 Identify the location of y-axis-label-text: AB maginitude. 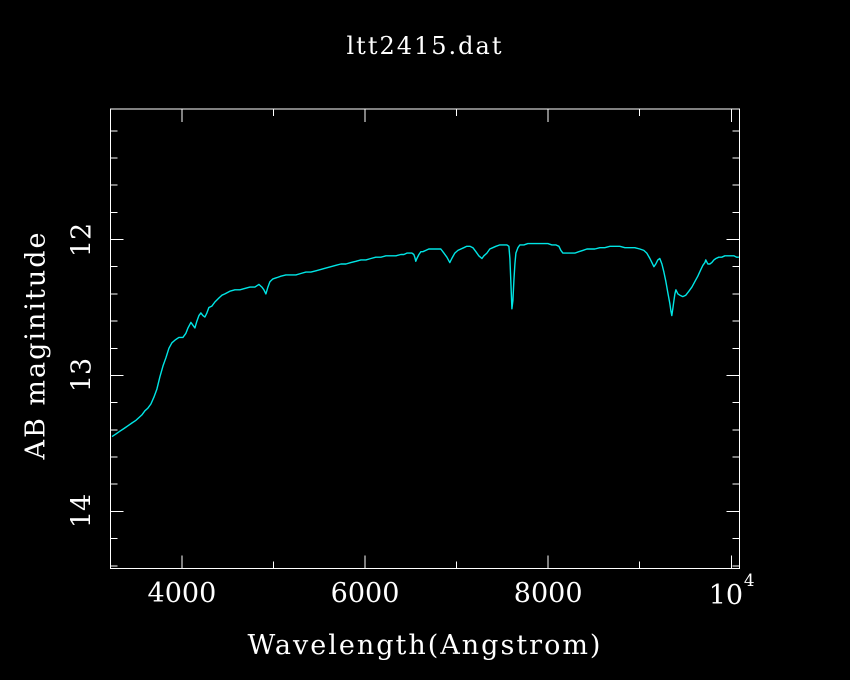
(36, 345).